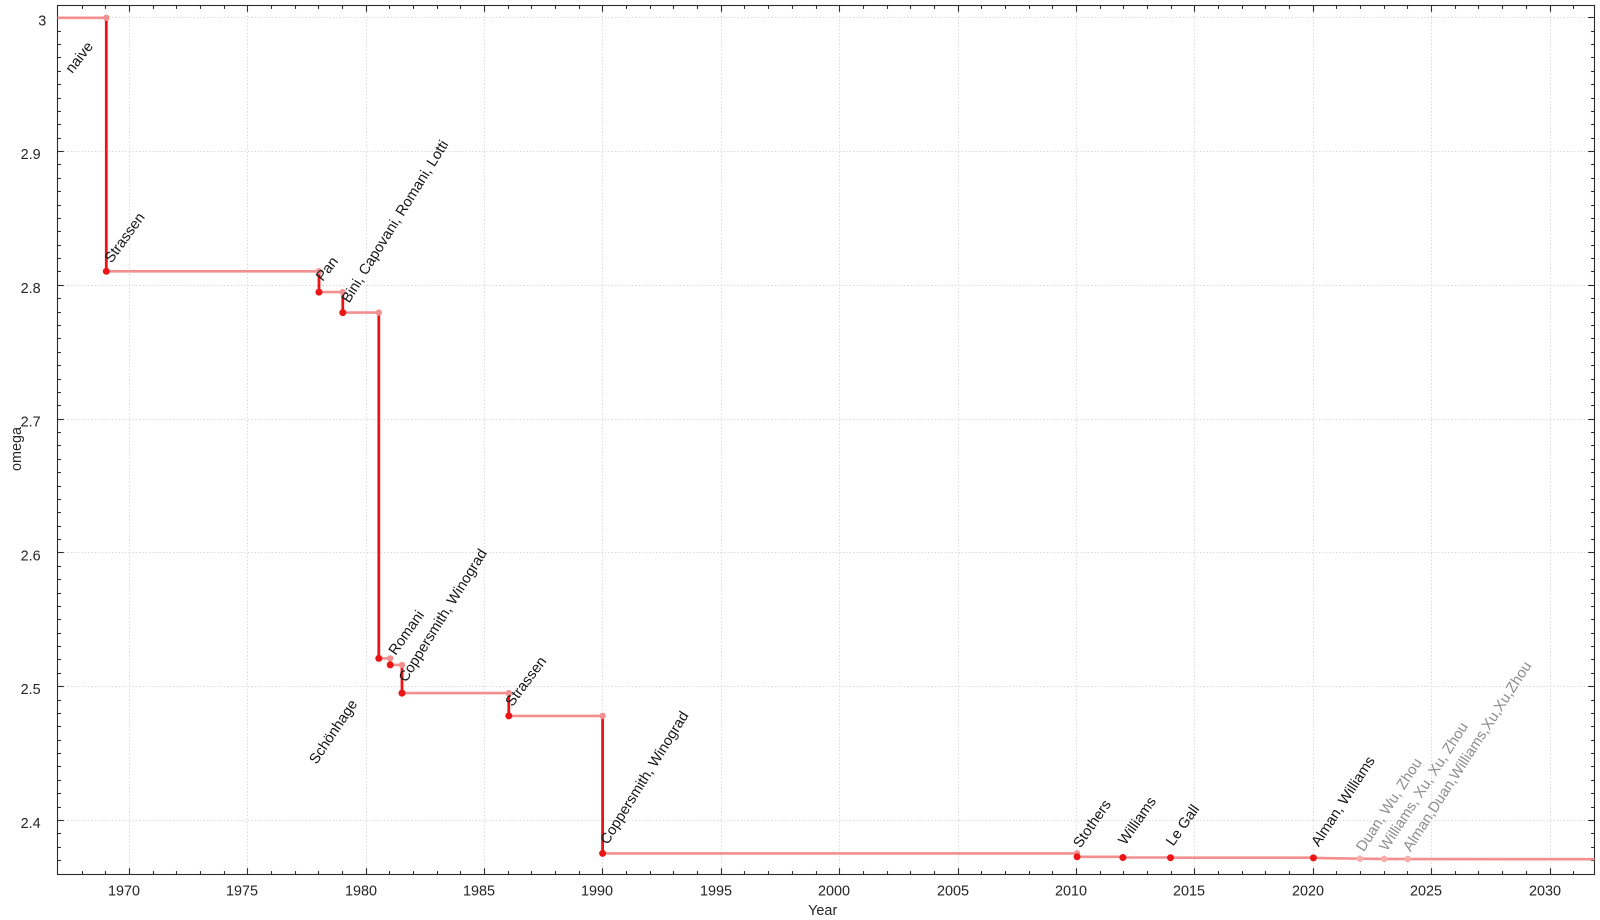 This screenshot has width=1600, height=920. Describe the element at coordinates (716, 892) in the screenshot. I see `svg-text: 1995` at that location.